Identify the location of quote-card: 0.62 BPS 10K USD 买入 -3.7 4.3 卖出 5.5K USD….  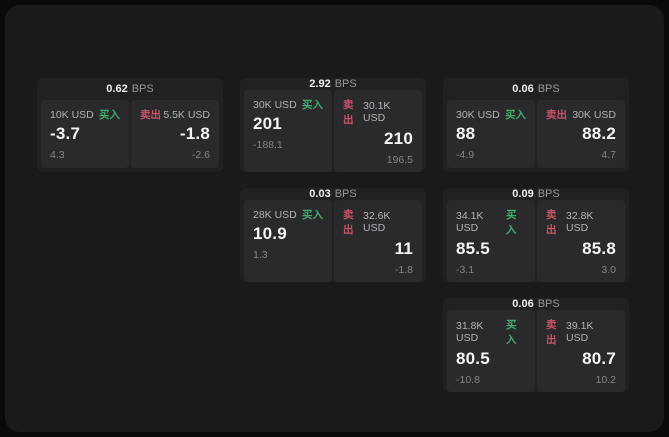
(130, 125).